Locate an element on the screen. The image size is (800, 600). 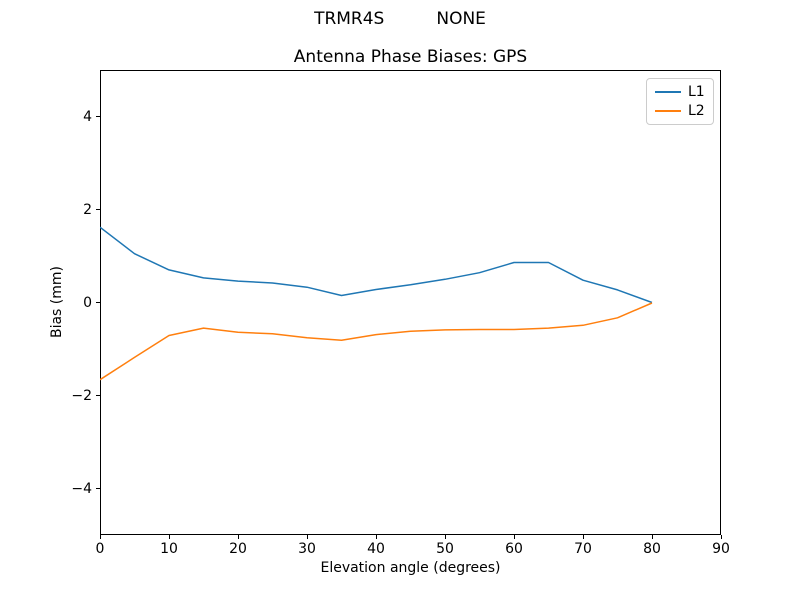
x-tick-label: 30 is located at coordinates (307, 549).